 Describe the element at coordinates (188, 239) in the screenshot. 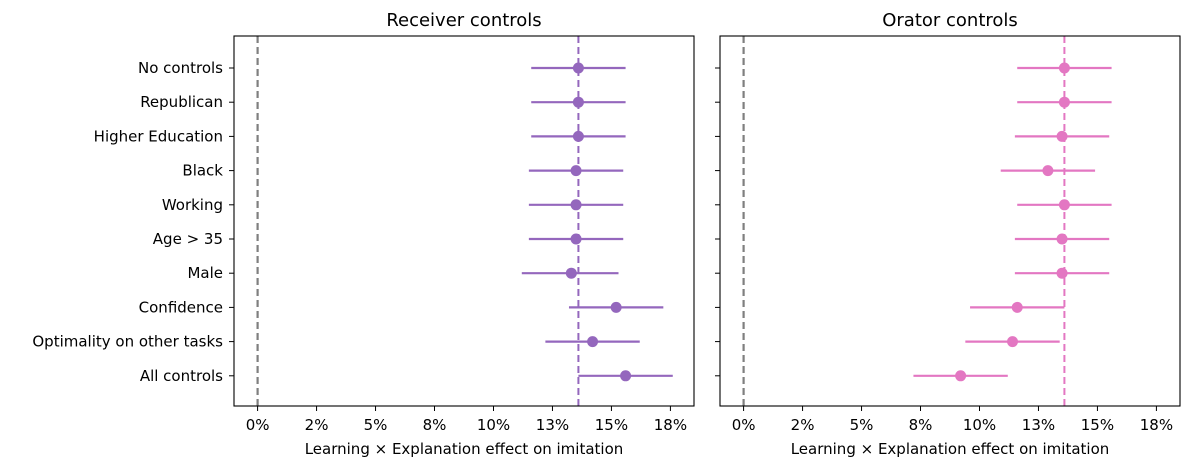

I see `y-tick-label: Age > 35` at that location.